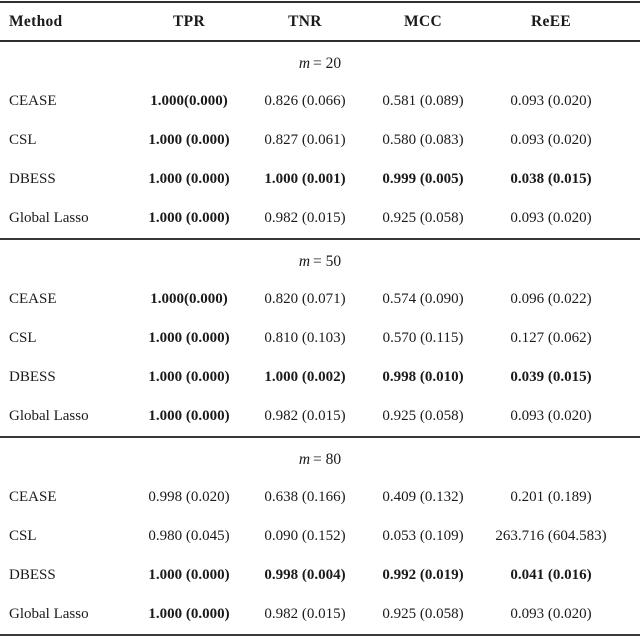 Image resolution: width=640 pixels, height=636 pixels. What do you see at coordinates (423, 497) in the screenshot?
I see `value-cell: 0.409 (0.132)` at bounding box center [423, 497].